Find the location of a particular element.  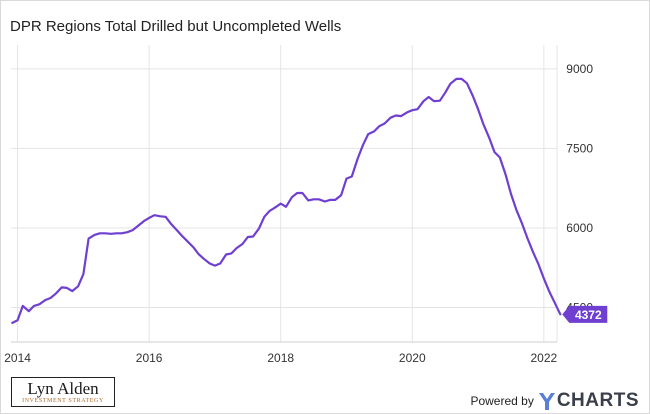

lyn-alden-logo: Lyn Alden INVESTMENT STRATEGY is located at coordinates (63, 392).